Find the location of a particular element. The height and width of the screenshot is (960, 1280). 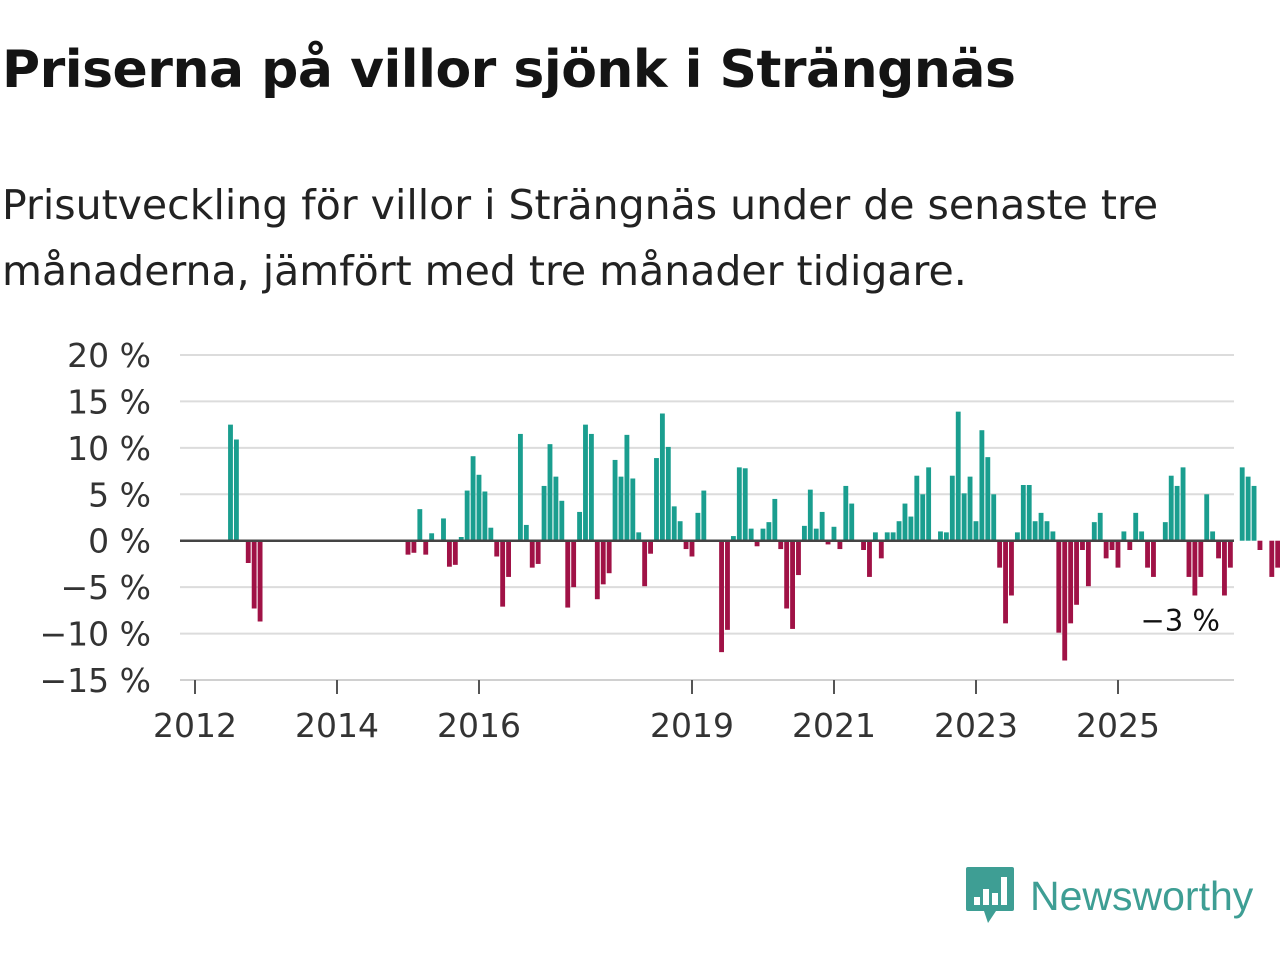

y-tick-label: −10 % is located at coordinates (96, 634).